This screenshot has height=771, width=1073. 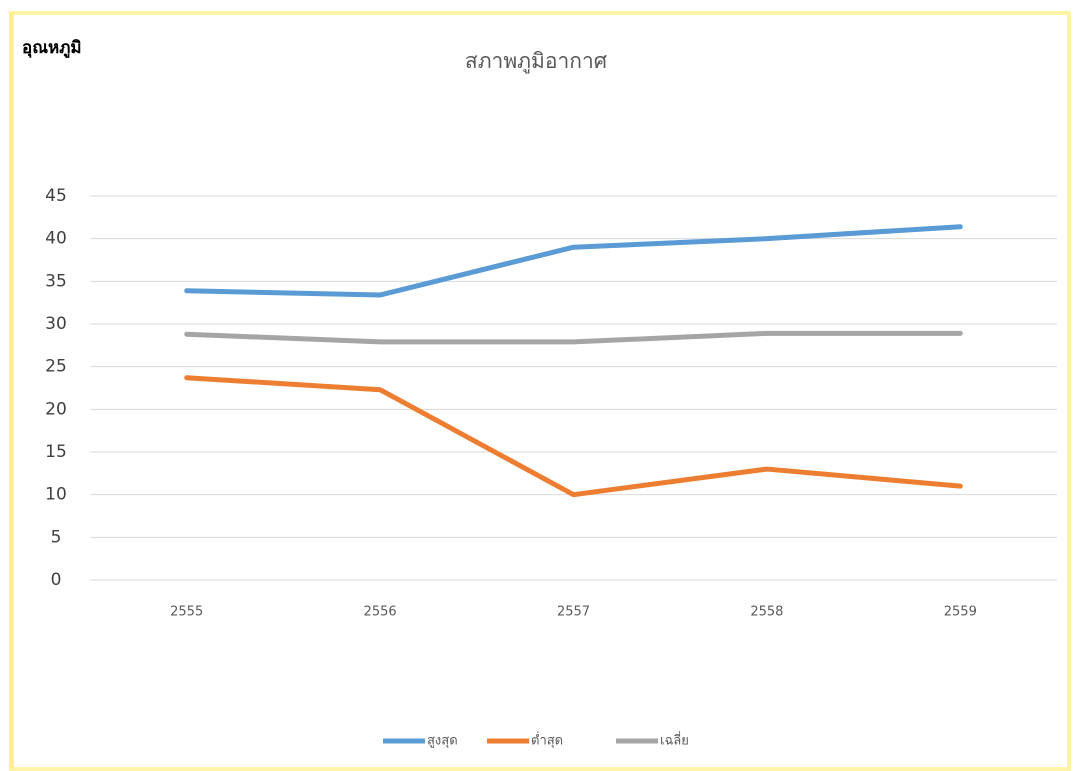 I want to click on x-tick-label: 2557, so click(x=573, y=612).